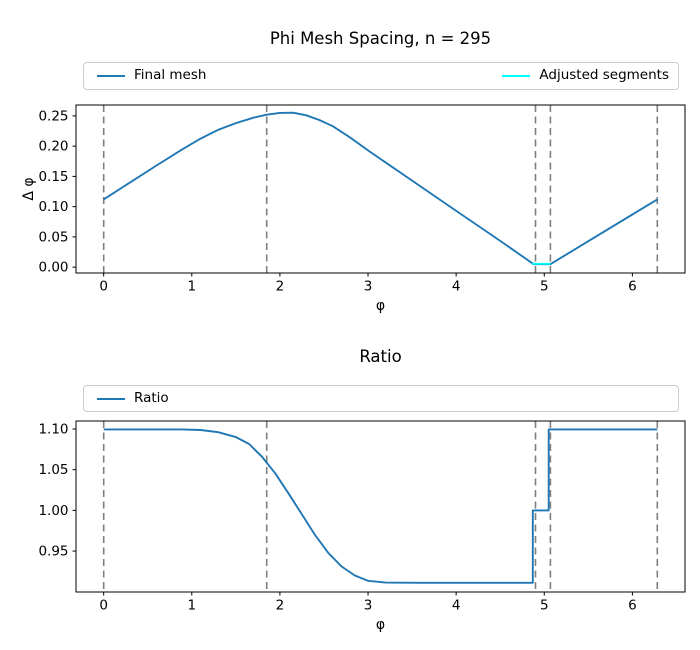  What do you see at coordinates (380, 356) in the screenshot?
I see `chart2-title: Ratio` at bounding box center [380, 356].